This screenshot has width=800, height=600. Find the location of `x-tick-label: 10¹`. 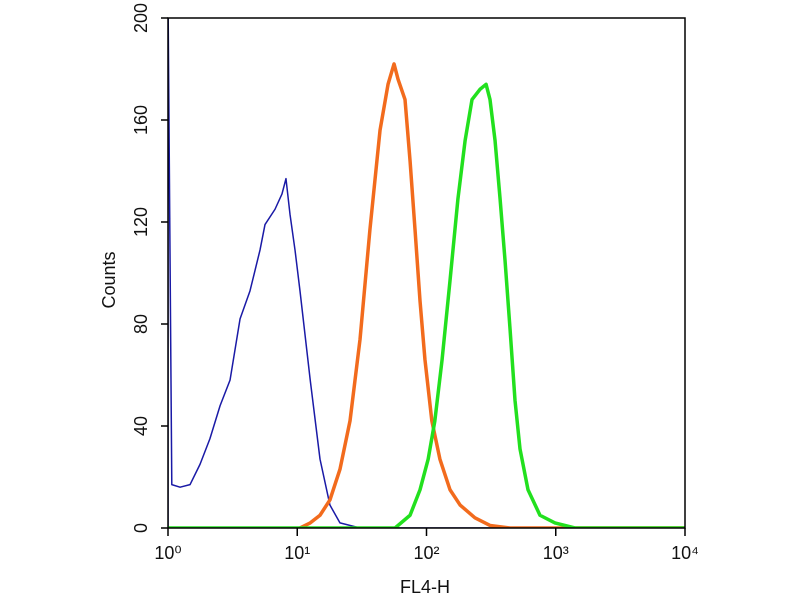

x-tick-label: 10¹ is located at coordinates (297, 553).